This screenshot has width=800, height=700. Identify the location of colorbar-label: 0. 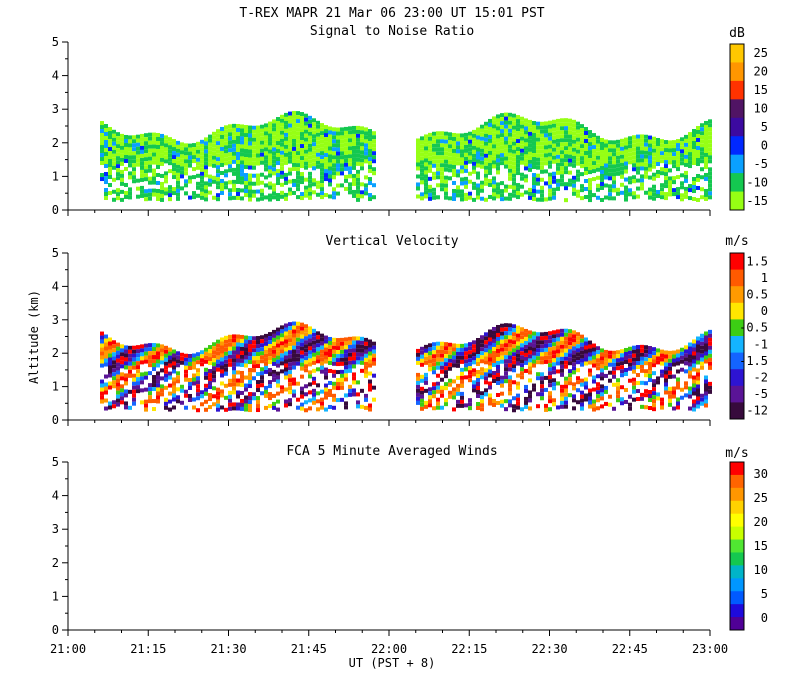
(764, 145).